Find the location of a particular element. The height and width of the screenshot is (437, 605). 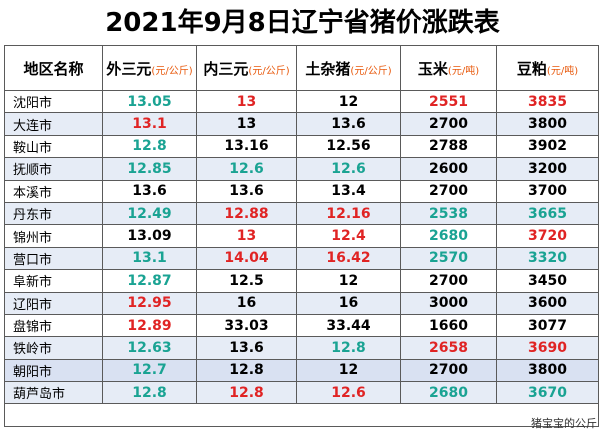

price-cell: 3665 is located at coordinates (547, 213).